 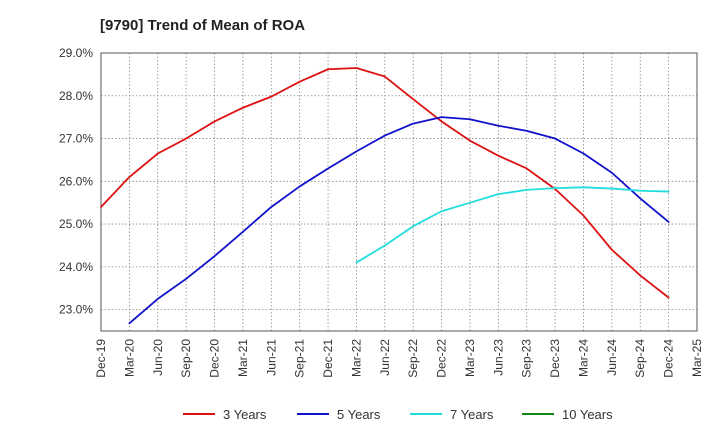 What do you see at coordinates (300, 358) in the screenshot?
I see `x-tick-label: Sep-21` at bounding box center [300, 358].